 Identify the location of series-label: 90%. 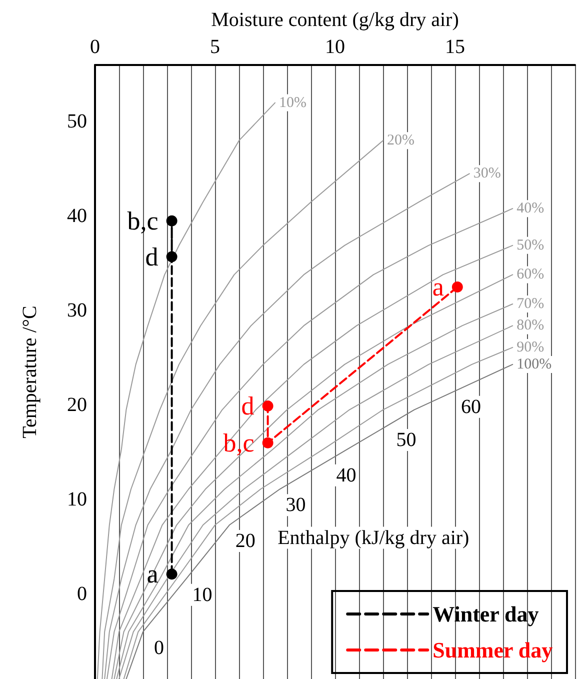
(530, 347).